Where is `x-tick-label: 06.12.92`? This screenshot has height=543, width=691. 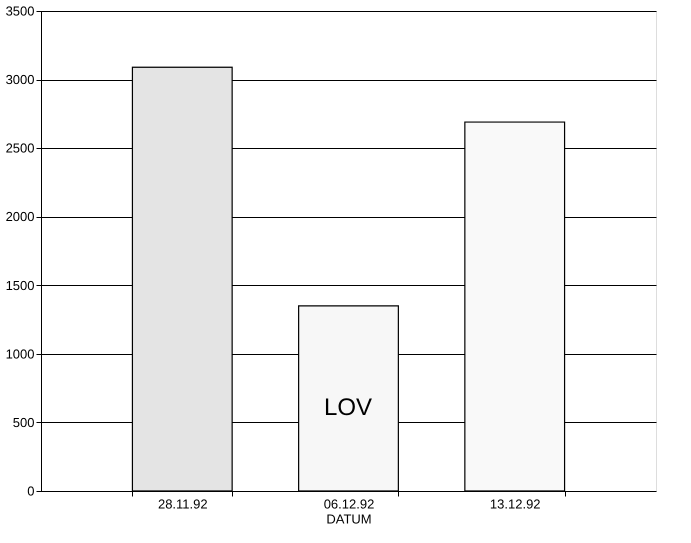 x-tick-label: 06.12.92 is located at coordinates (349, 504).